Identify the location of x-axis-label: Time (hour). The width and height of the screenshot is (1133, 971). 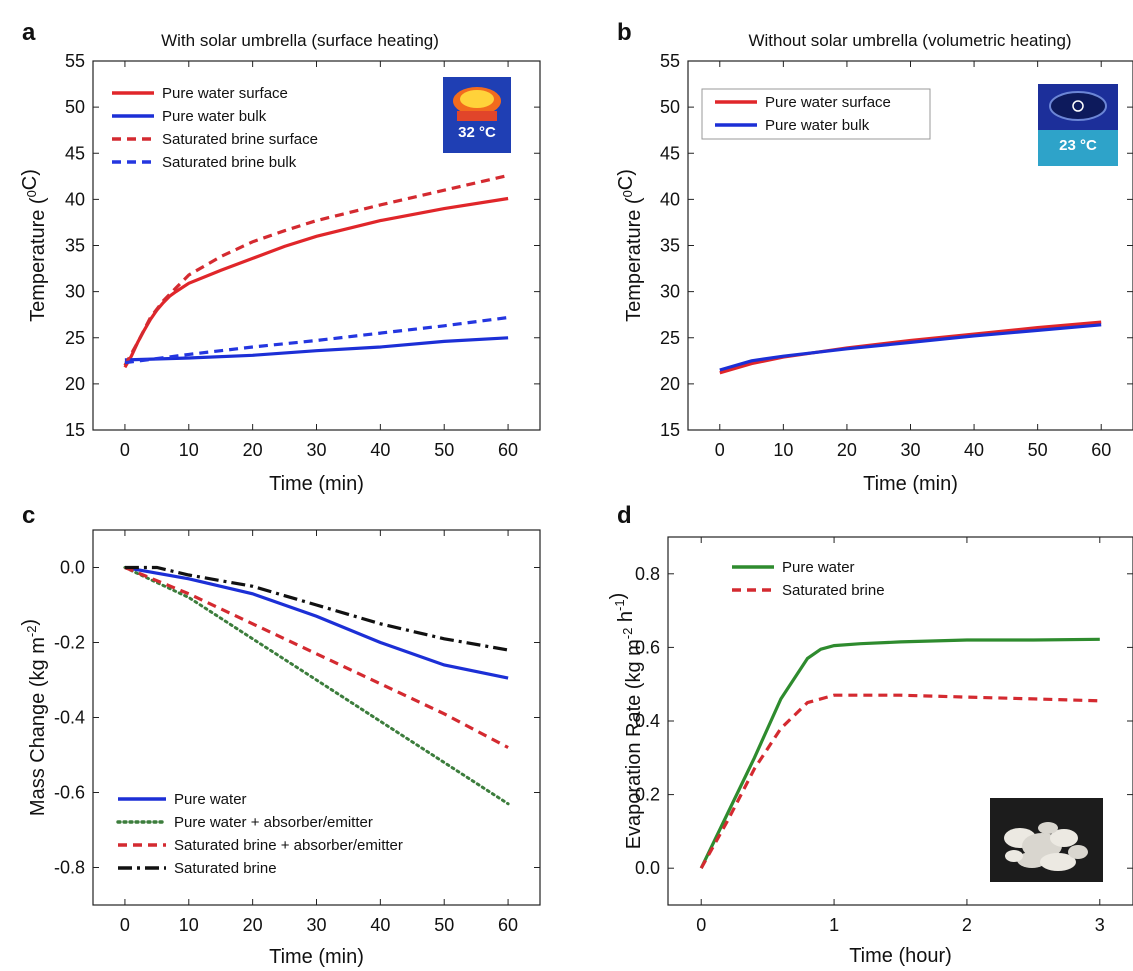
(900, 956).